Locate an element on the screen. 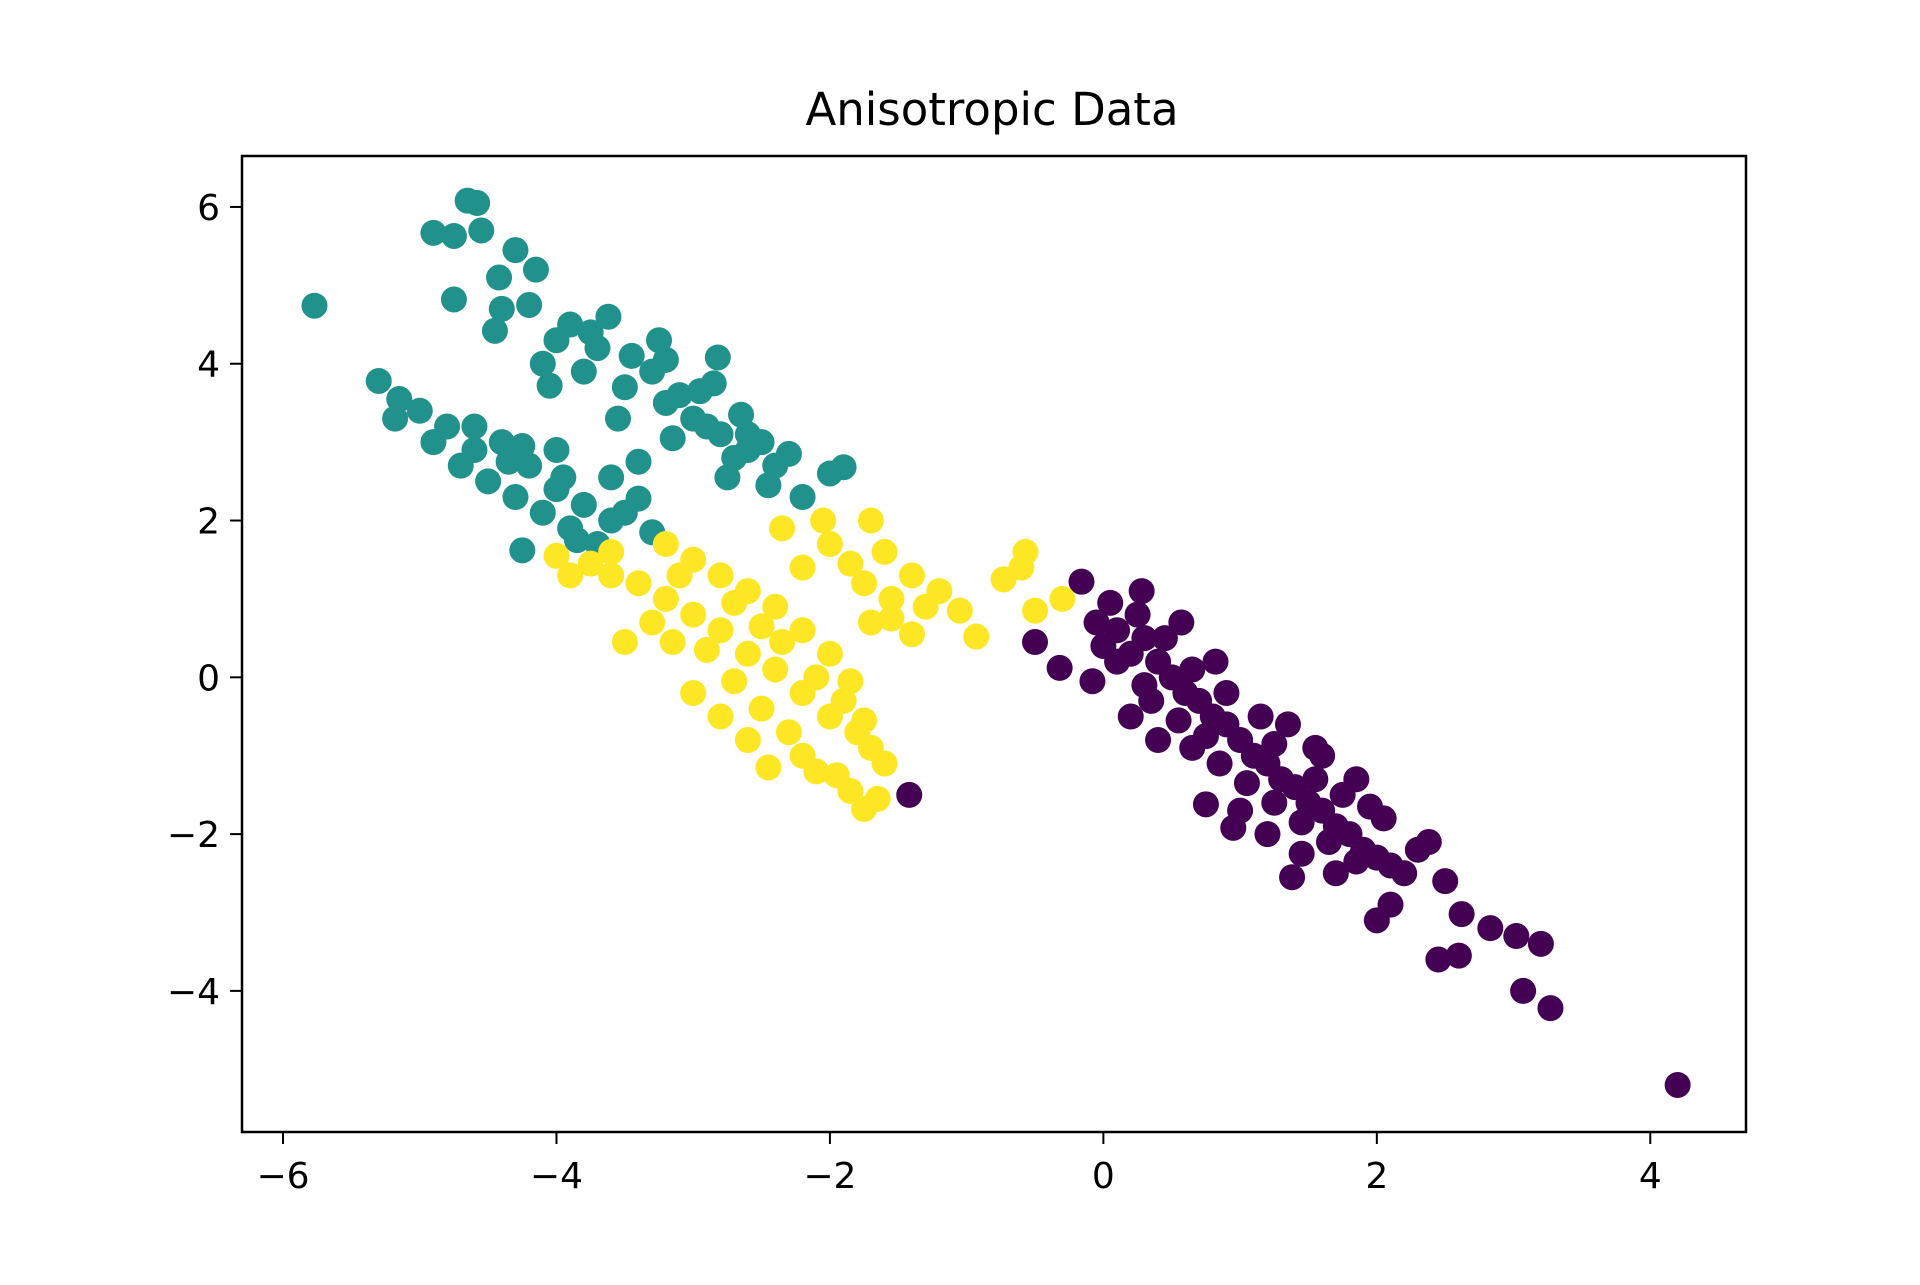 This screenshot has height=1285, width=1920. x-tick-label: 0 is located at coordinates (1103, 1176).